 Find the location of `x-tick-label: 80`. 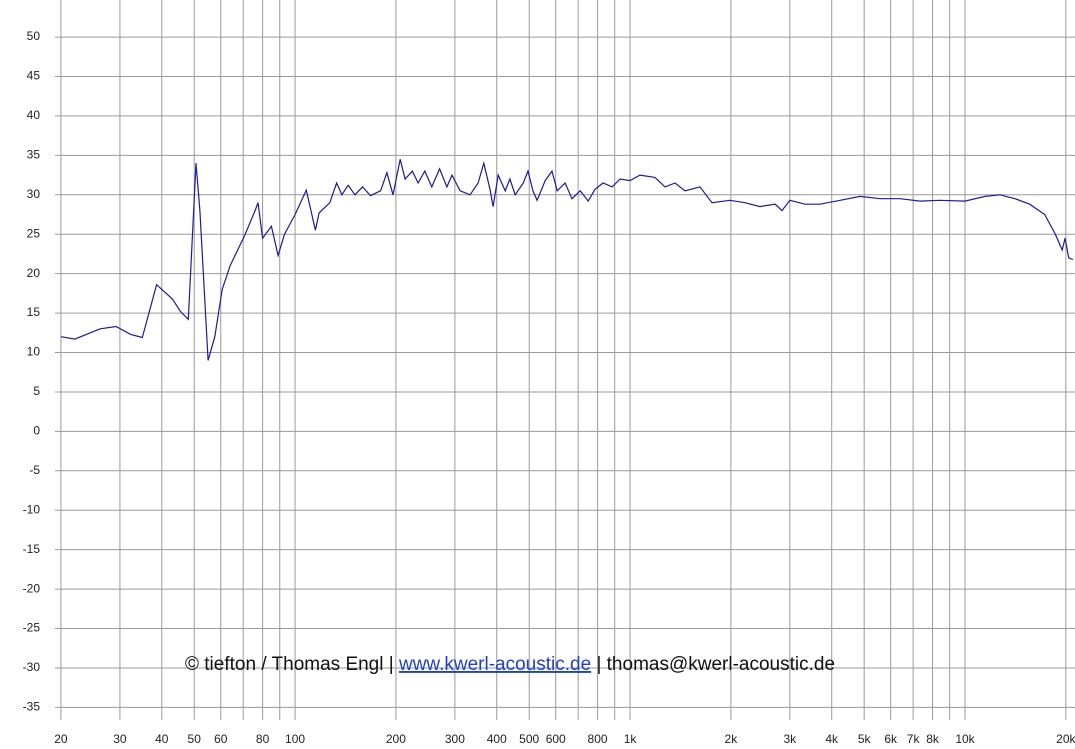

x-tick-label: 80 is located at coordinates (263, 739).